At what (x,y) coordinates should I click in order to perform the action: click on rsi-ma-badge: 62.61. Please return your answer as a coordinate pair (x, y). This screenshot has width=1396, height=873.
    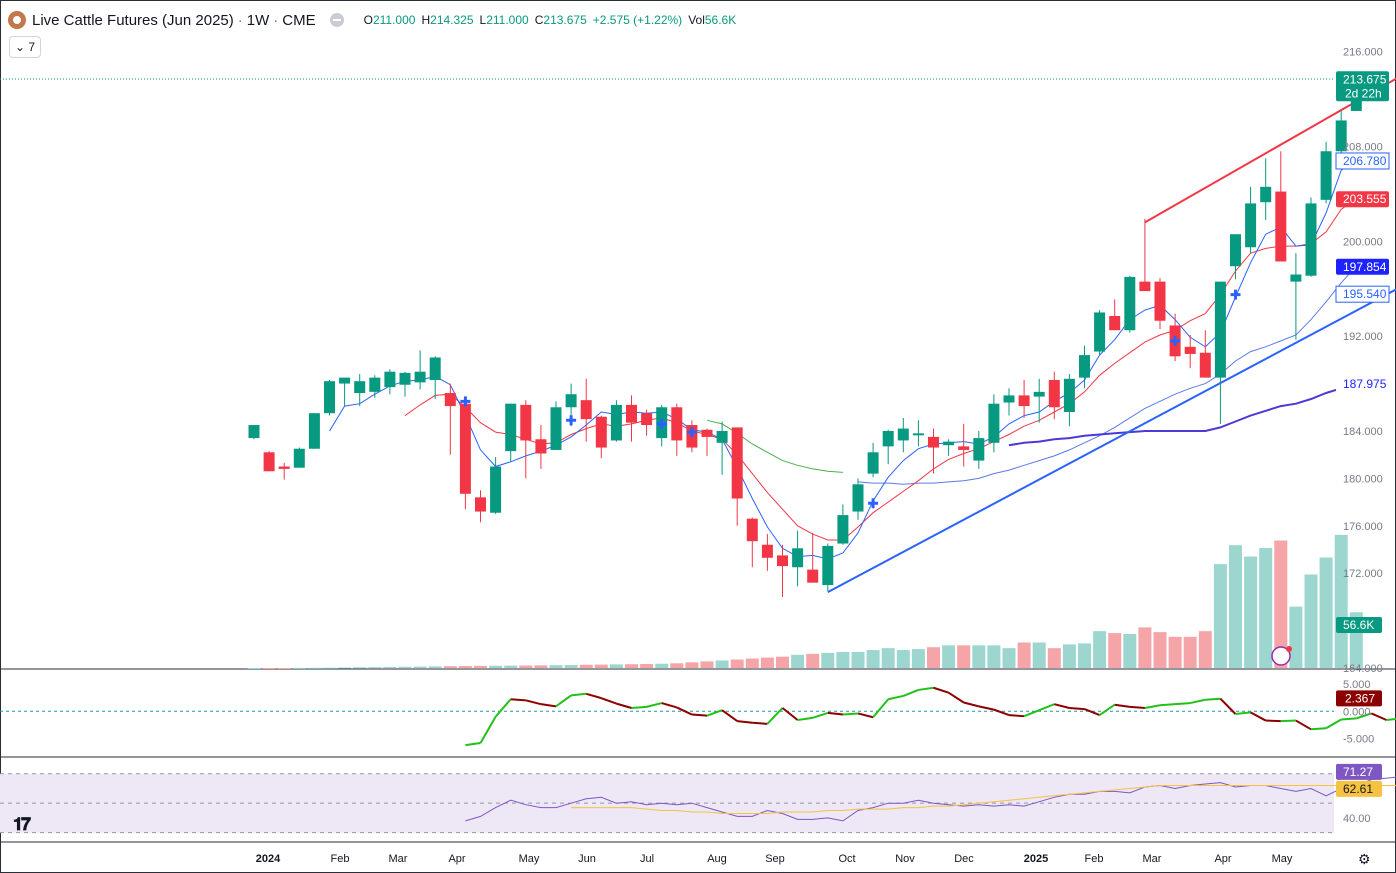
    Looking at the image, I should click on (1358, 789).